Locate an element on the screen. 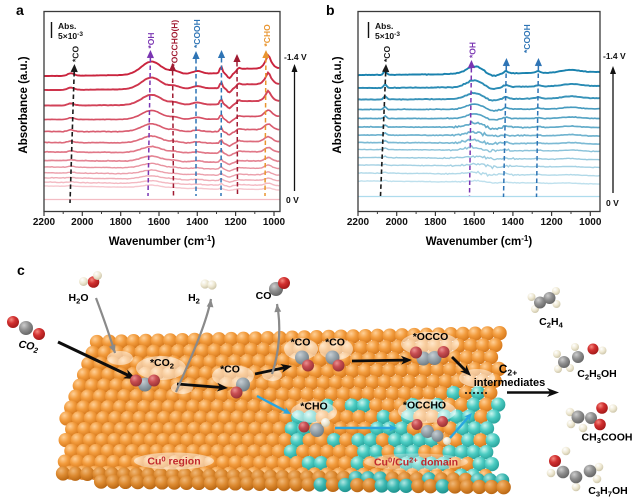 The image size is (639, 500). svg-text: Cu0​/Cu2+​ domain is located at coordinates (416, 461).